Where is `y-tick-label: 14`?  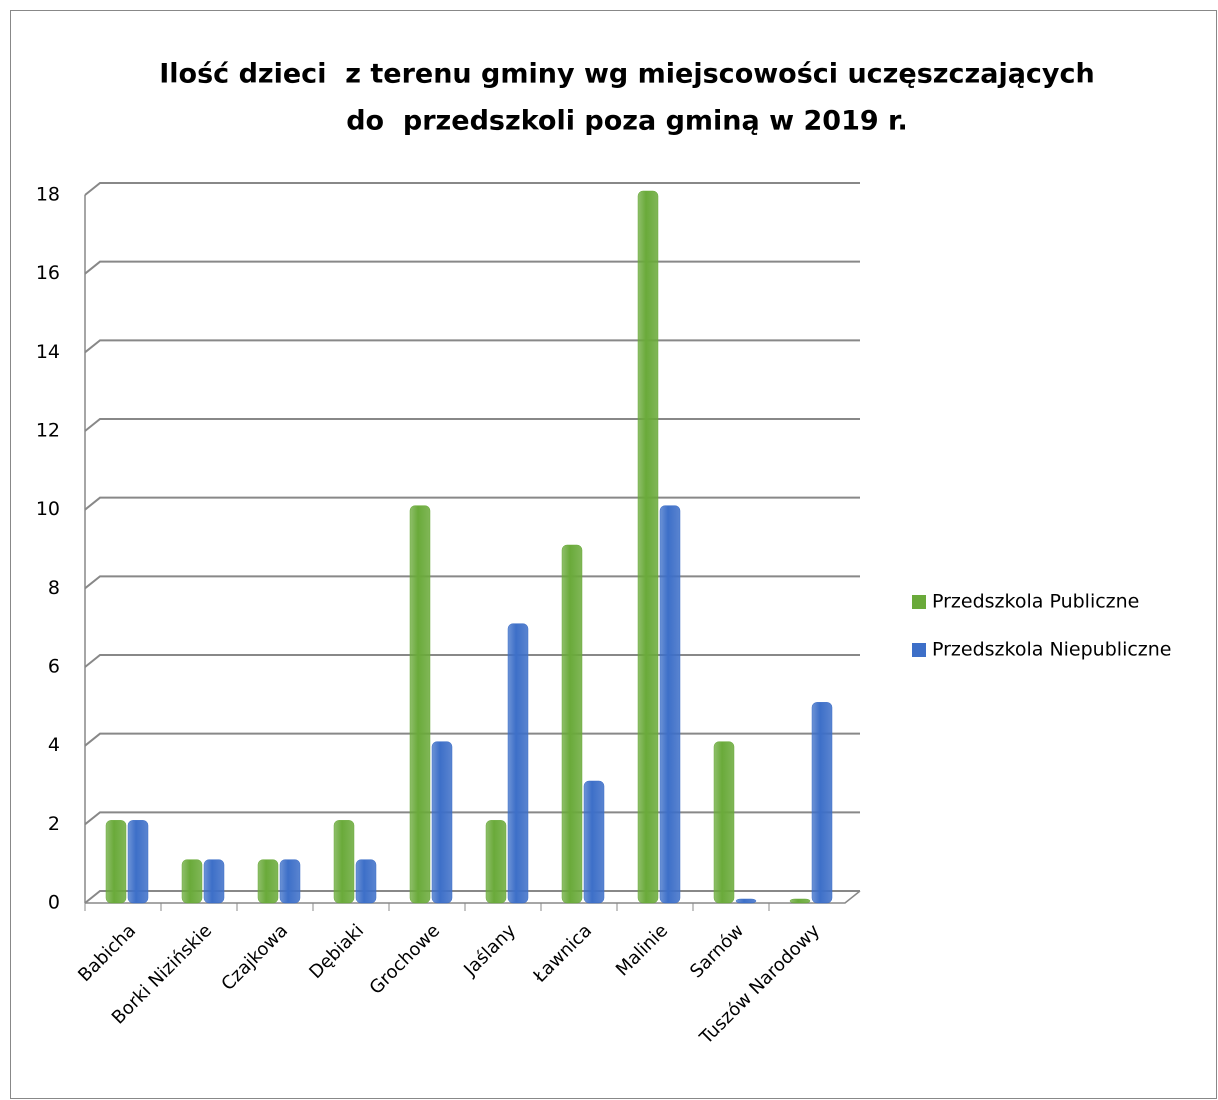
y-tick-label: 14 is located at coordinates (48, 352).